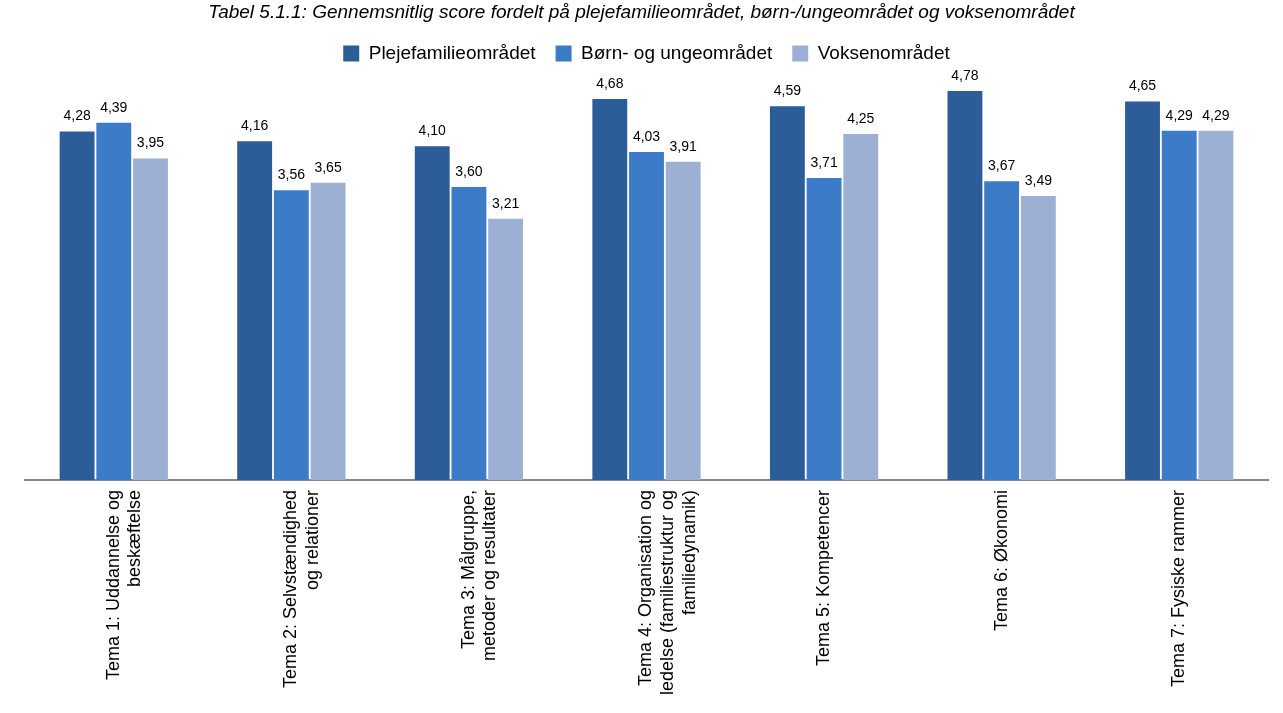 The image size is (1283, 713). What do you see at coordinates (150, 142) in the screenshot?
I see `data-label: 3,95` at bounding box center [150, 142].